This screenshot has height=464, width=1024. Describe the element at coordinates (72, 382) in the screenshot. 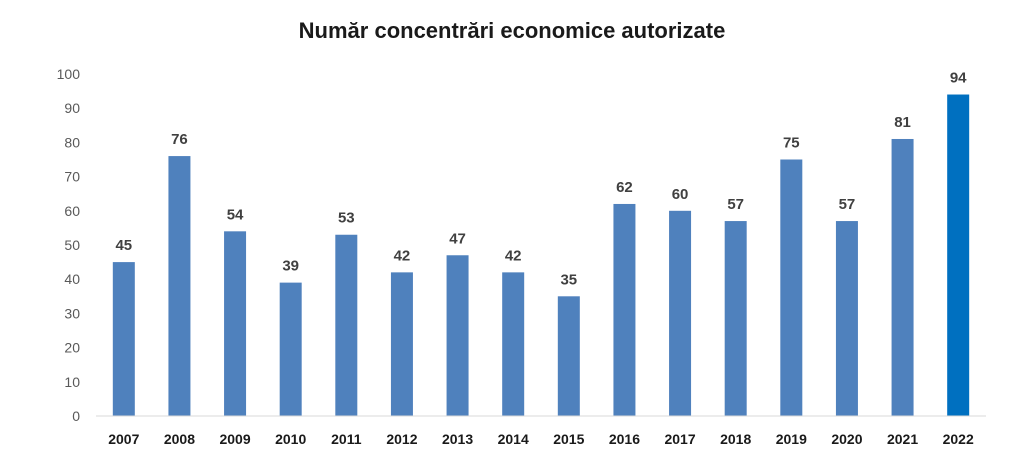

I see `y-tick-label: 10` at that location.